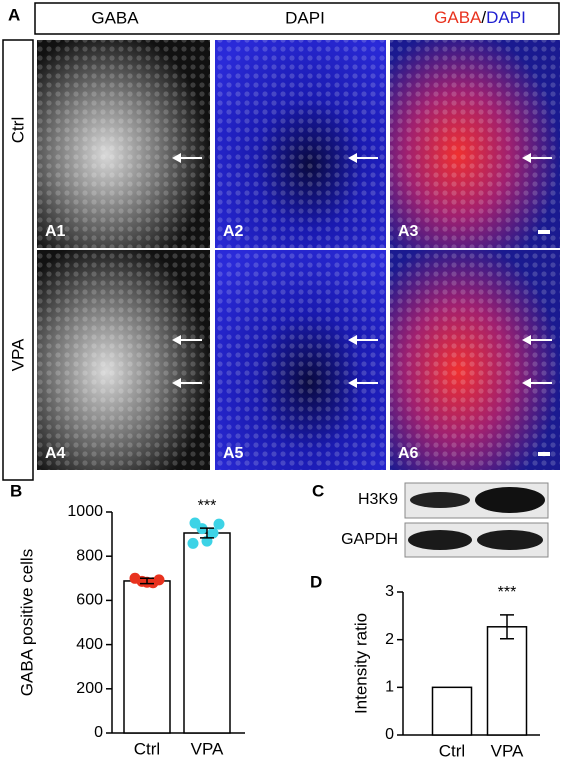 This screenshot has width=566, height=766. Describe the element at coordinates (18, 260) in the screenshot. I see `row-box` at that location.